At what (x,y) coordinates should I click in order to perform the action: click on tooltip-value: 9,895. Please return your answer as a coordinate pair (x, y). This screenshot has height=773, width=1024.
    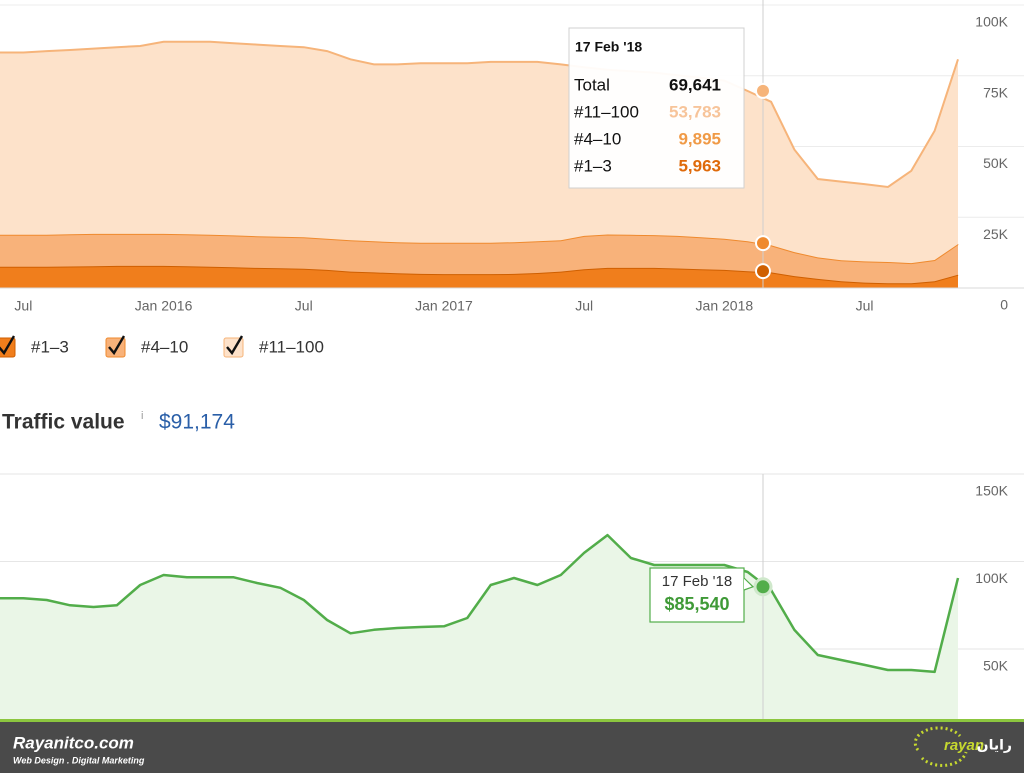
    Looking at the image, I should click on (699, 138).